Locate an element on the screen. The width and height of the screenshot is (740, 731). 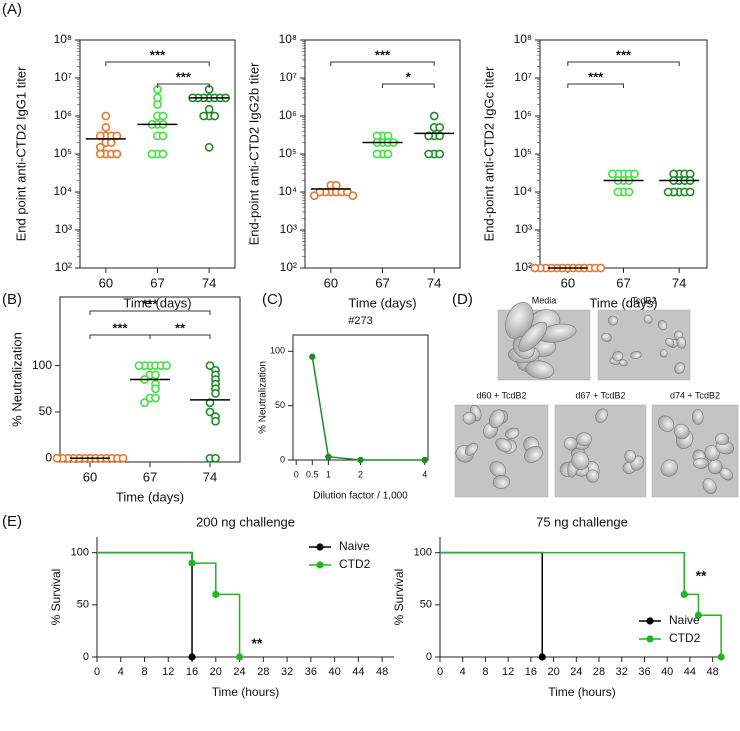
significance-label: ** is located at coordinates (180, 327).